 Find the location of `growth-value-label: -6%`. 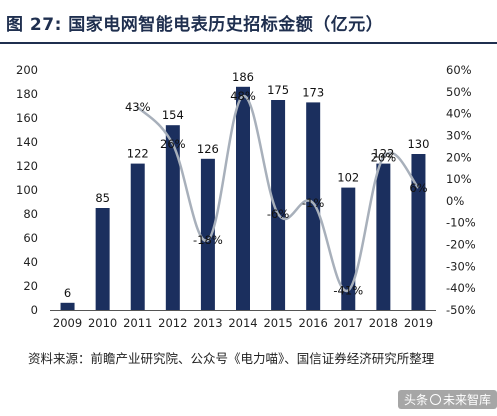

growth-value-label: -6% is located at coordinates (278, 214).